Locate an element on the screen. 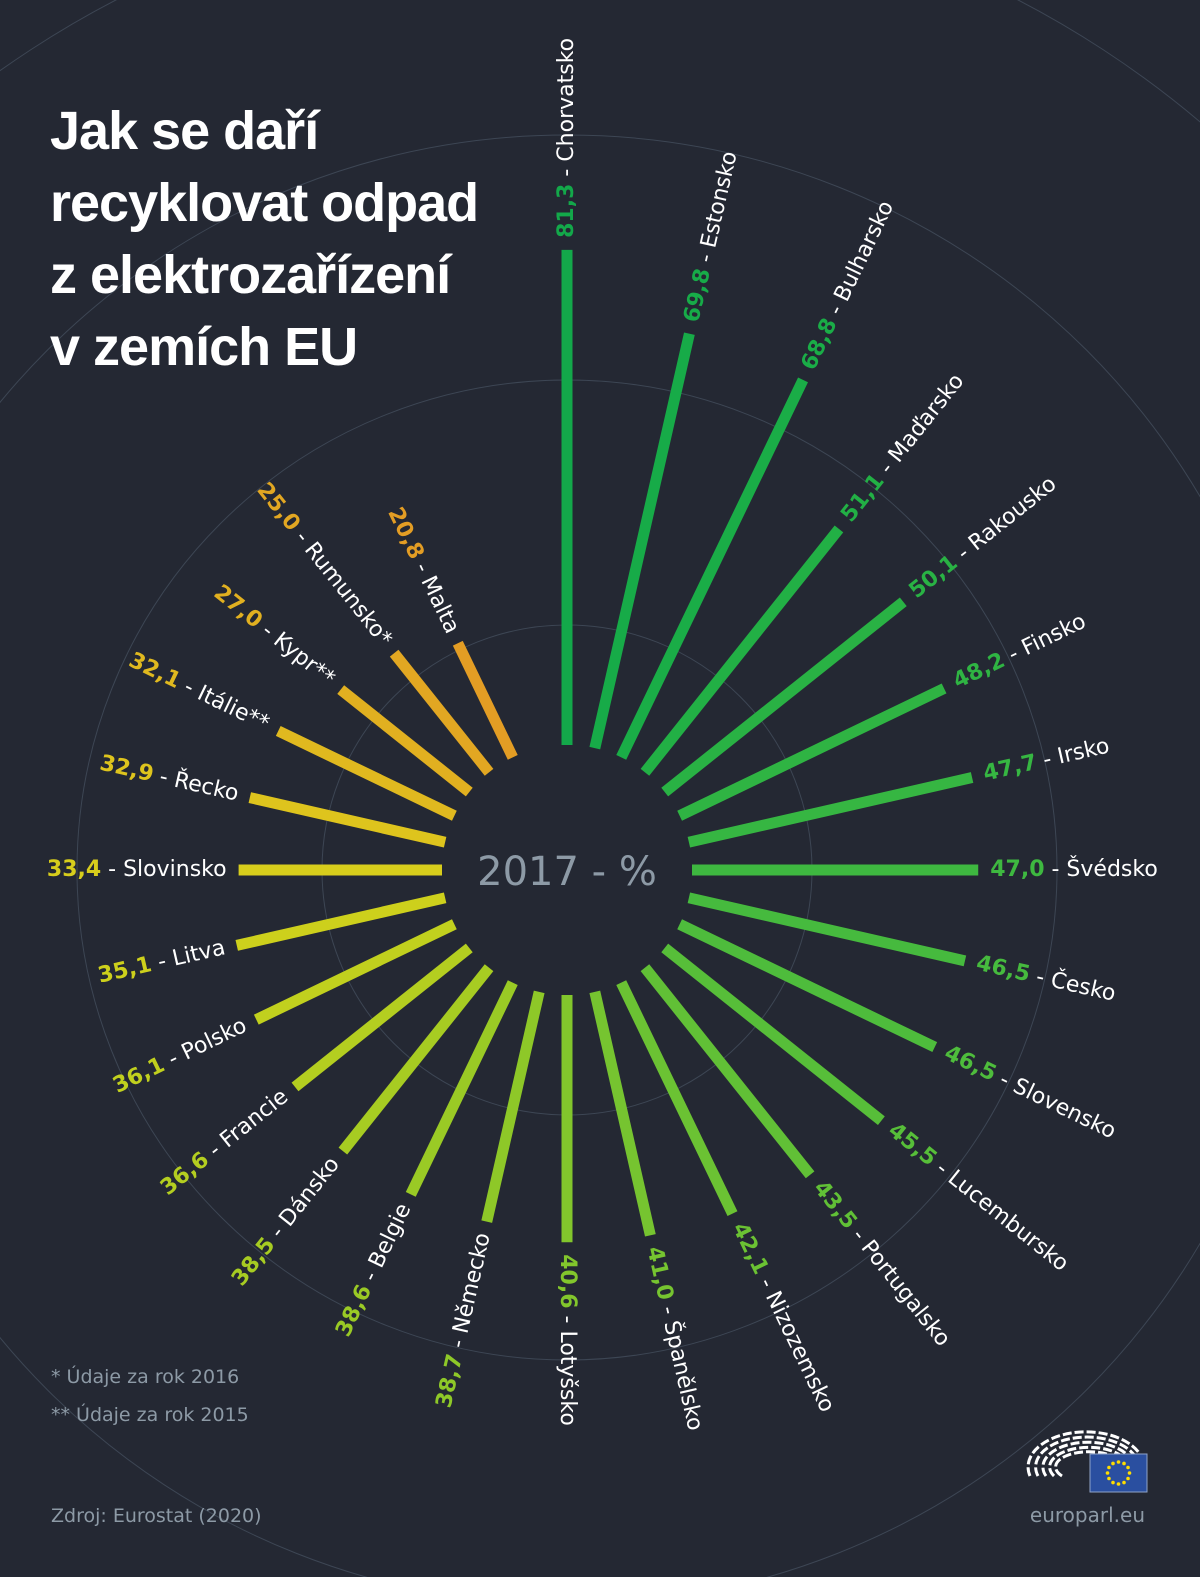 This screenshot has height=1577, width=1200. bar-label: 47,7 - Irsko is located at coordinates (1046, 760).